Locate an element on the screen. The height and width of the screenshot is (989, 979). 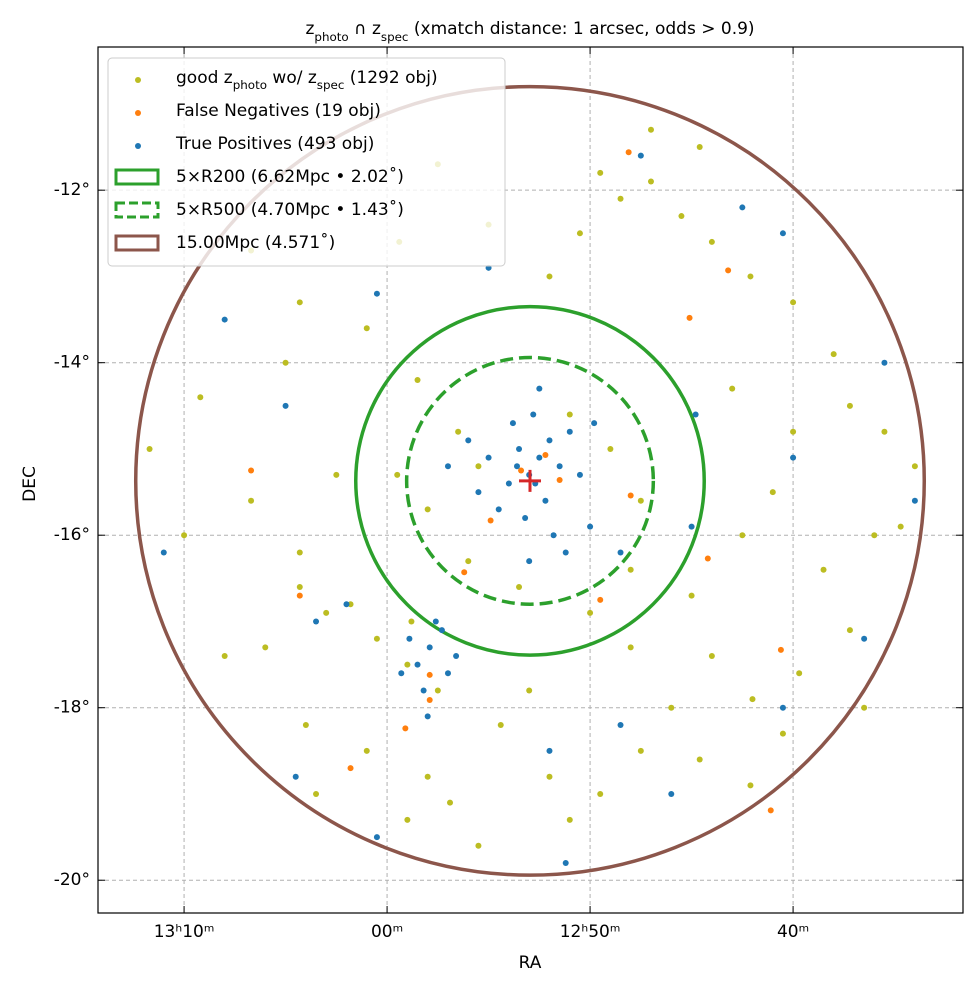
chart-title-part: spec is located at coordinates (395, 37).